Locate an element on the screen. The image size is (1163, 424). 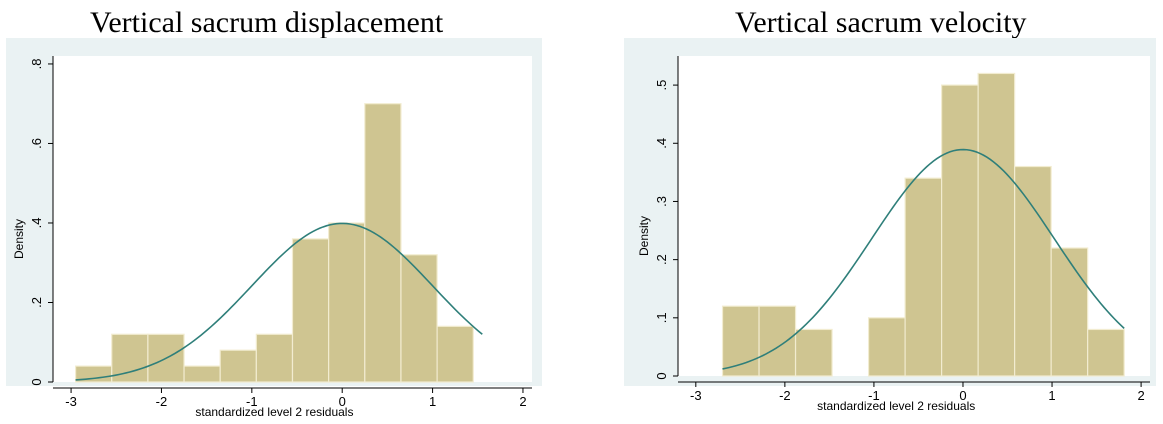
normal-density-curve is located at coordinates (279, 301).